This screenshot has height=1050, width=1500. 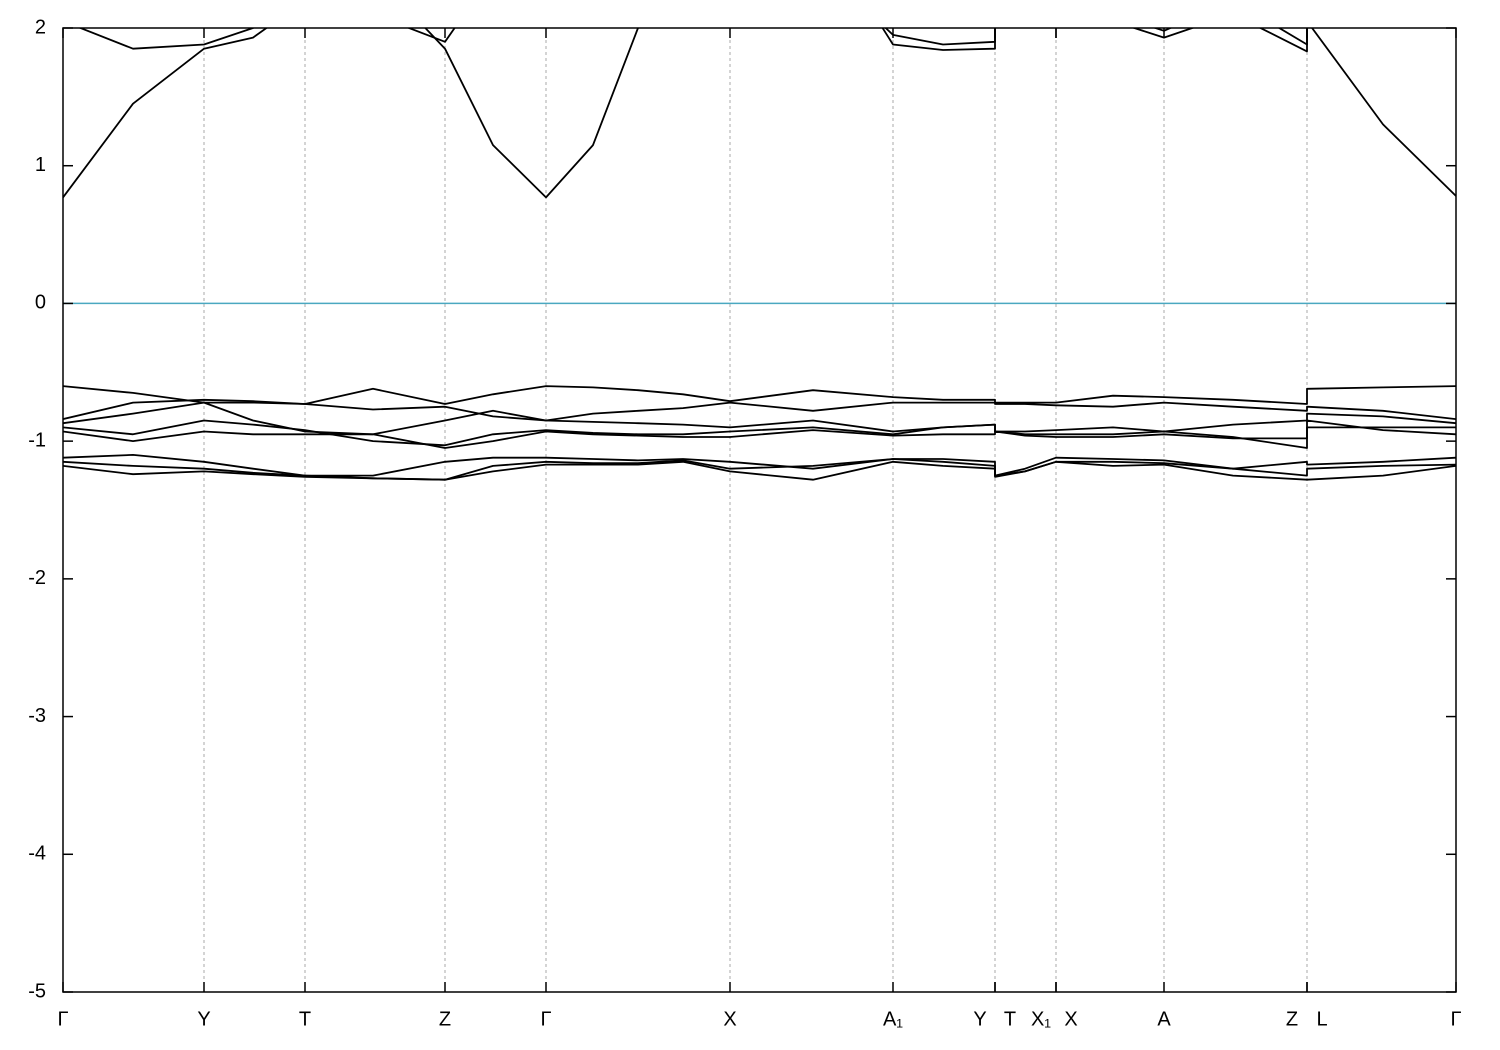 What do you see at coordinates (37, 854) in the screenshot?
I see `y-tick-label: -4` at bounding box center [37, 854].